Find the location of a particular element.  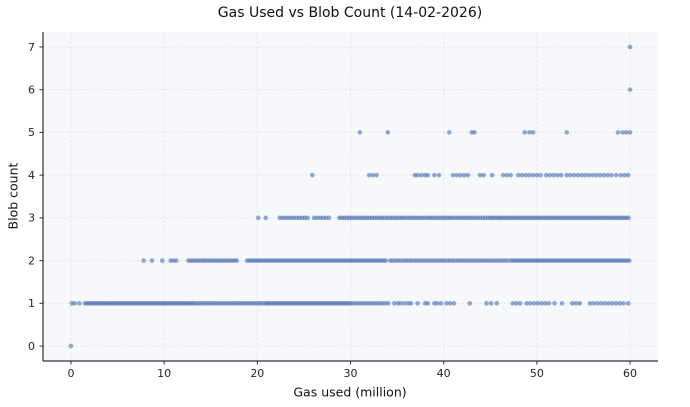

y-tick-label: 2 is located at coordinates (31, 260).